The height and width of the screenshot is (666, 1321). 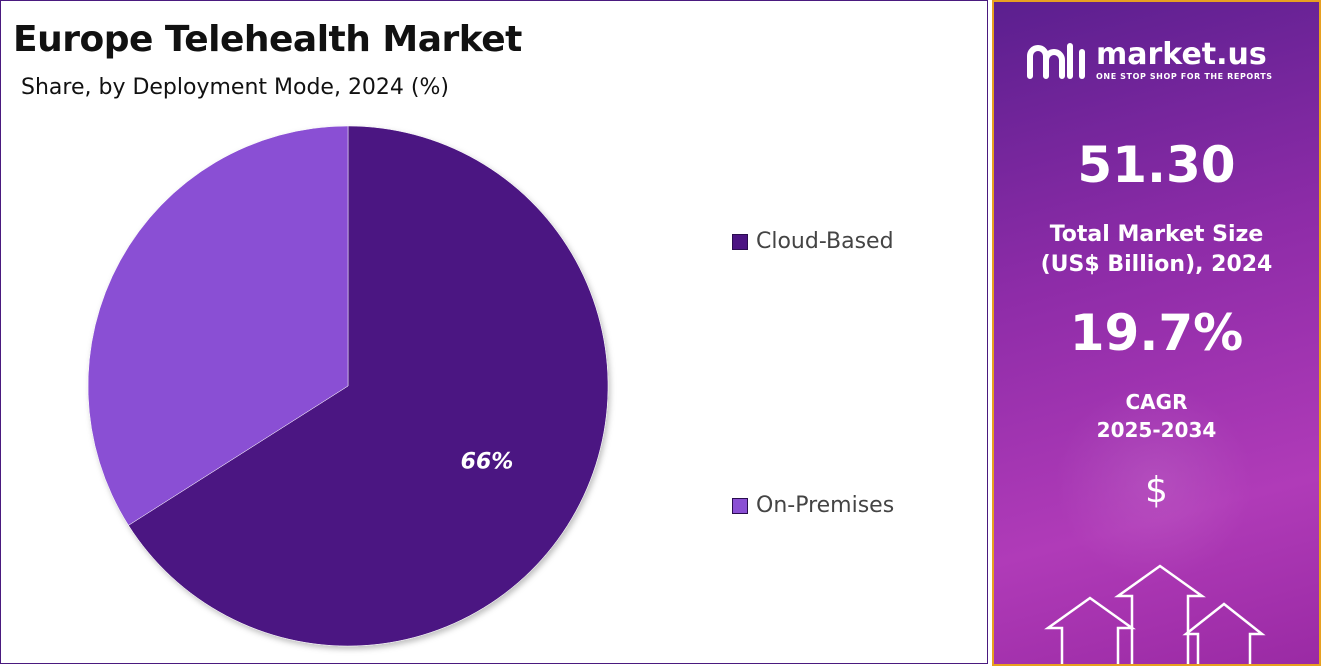 What do you see at coordinates (218, 325) in the screenshot?
I see `pie-slice-on-premises` at bounding box center [218, 325].